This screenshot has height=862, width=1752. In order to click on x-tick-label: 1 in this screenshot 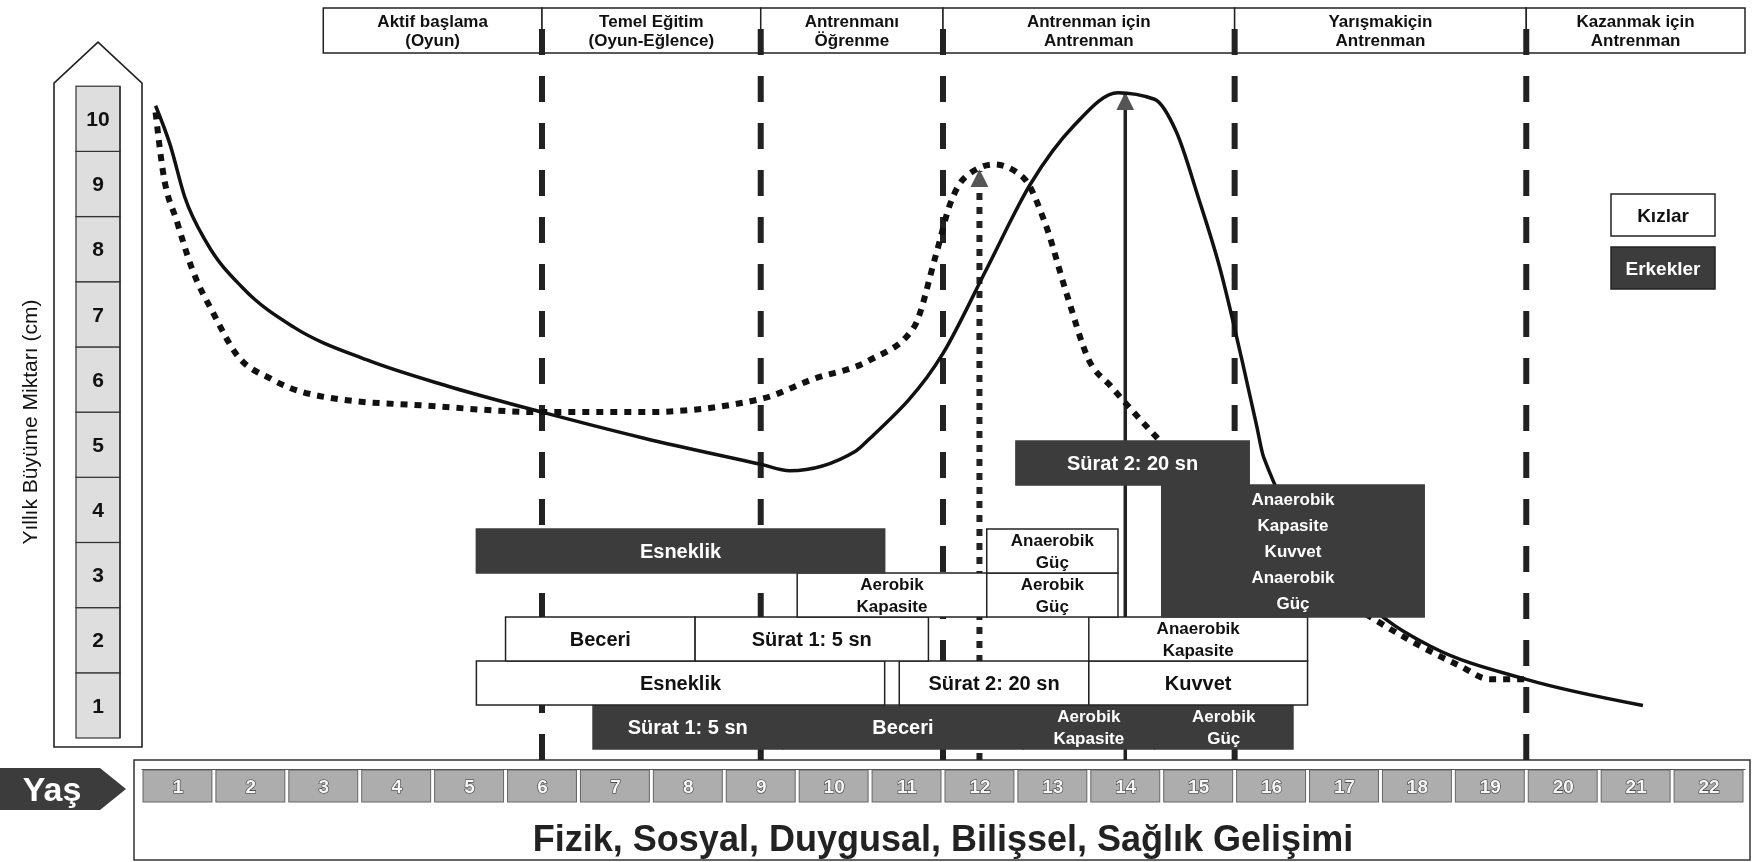, I will do `click(178, 786)`.